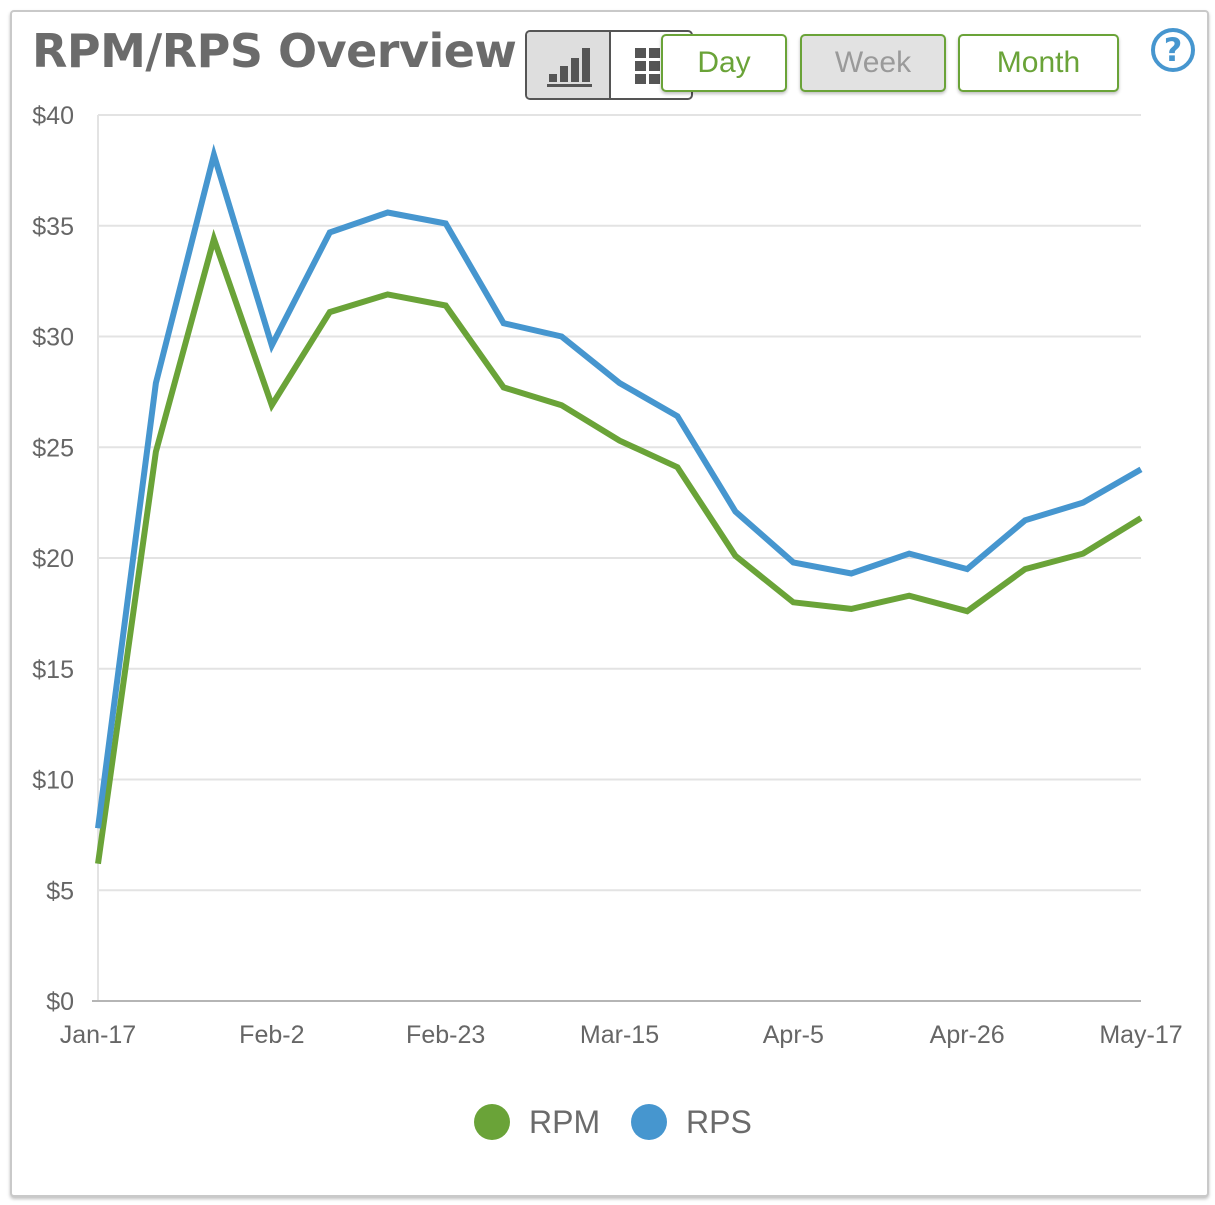 This screenshot has height=1205, width=1215. Describe the element at coordinates (53, 559) in the screenshot. I see `y-tick-label: $20` at that location.